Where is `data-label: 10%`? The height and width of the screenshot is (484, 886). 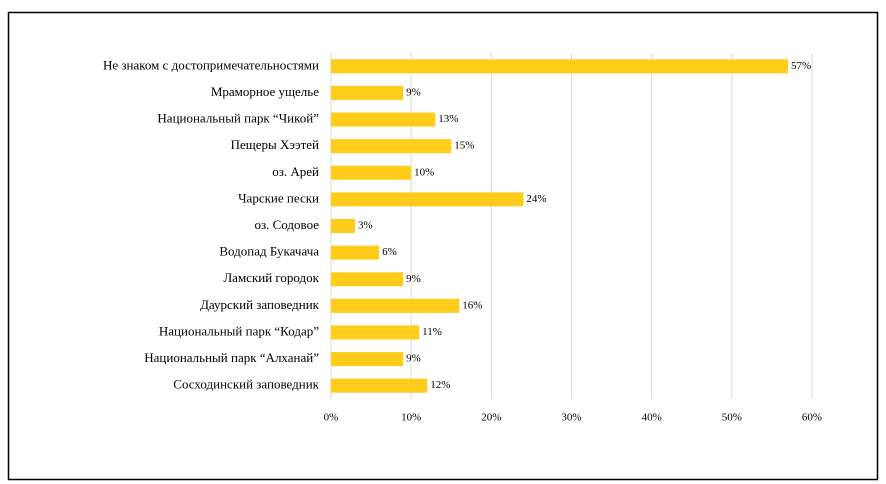 data-label: 10% is located at coordinates (424, 172).